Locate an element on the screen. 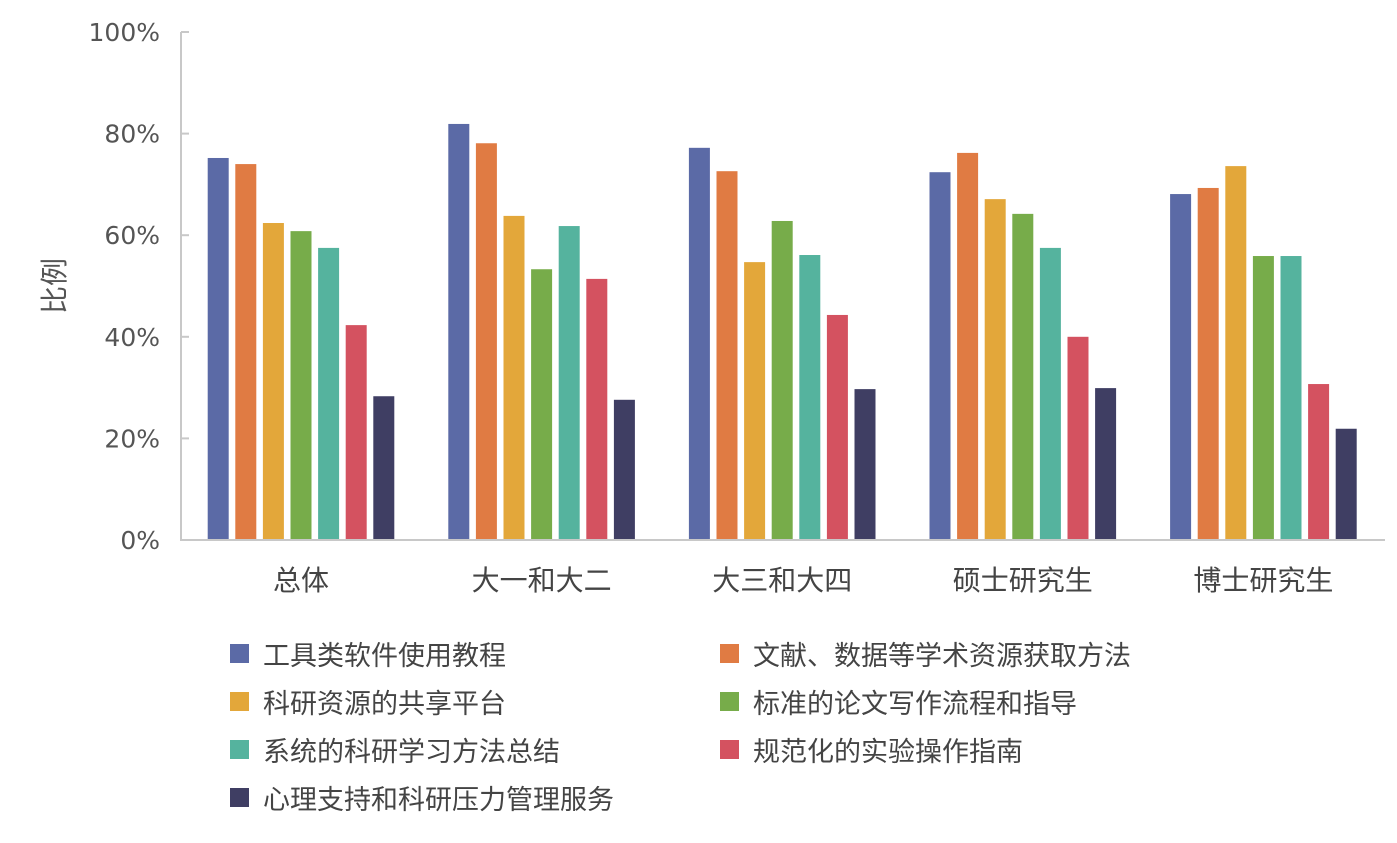  legend-item: 工具类软件使用教程 is located at coordinates (475, 654).